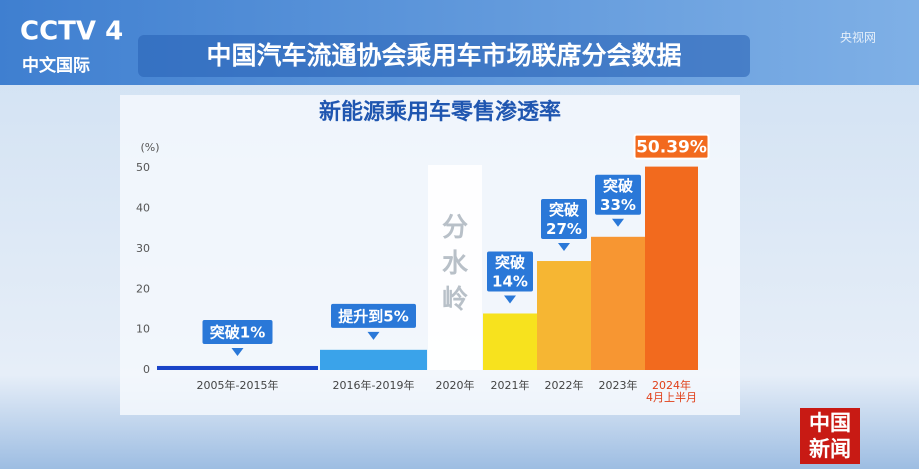 The image size is (919, 469). Describe the element at coordinates (564, 385) in the screenshot. I see `x-tick-label: 2022年` at that location.